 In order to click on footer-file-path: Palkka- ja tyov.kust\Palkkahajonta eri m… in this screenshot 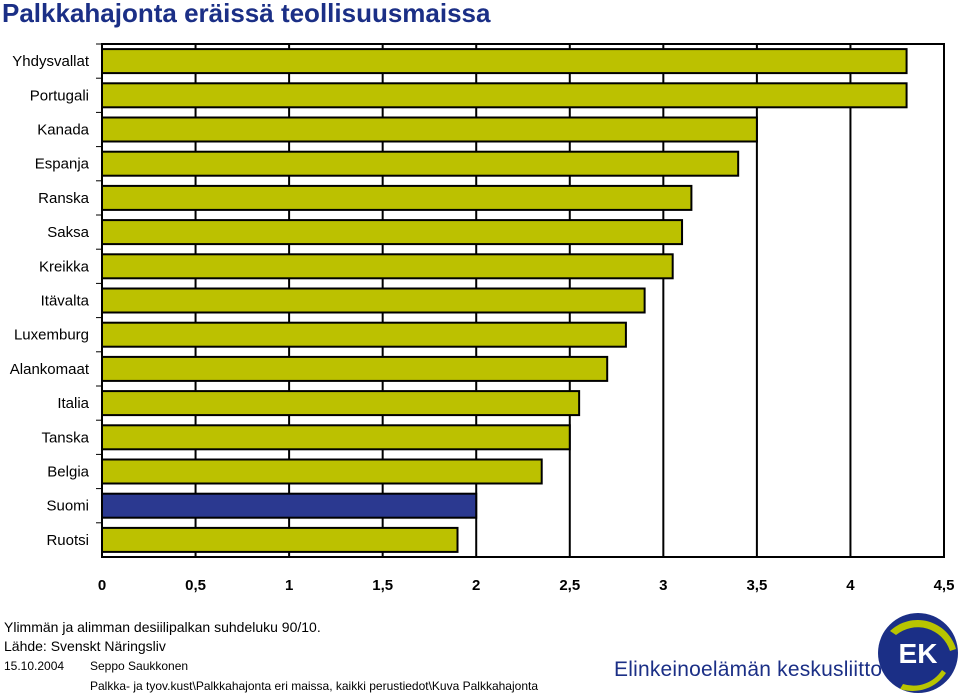, I will do `click(314, 686)`.